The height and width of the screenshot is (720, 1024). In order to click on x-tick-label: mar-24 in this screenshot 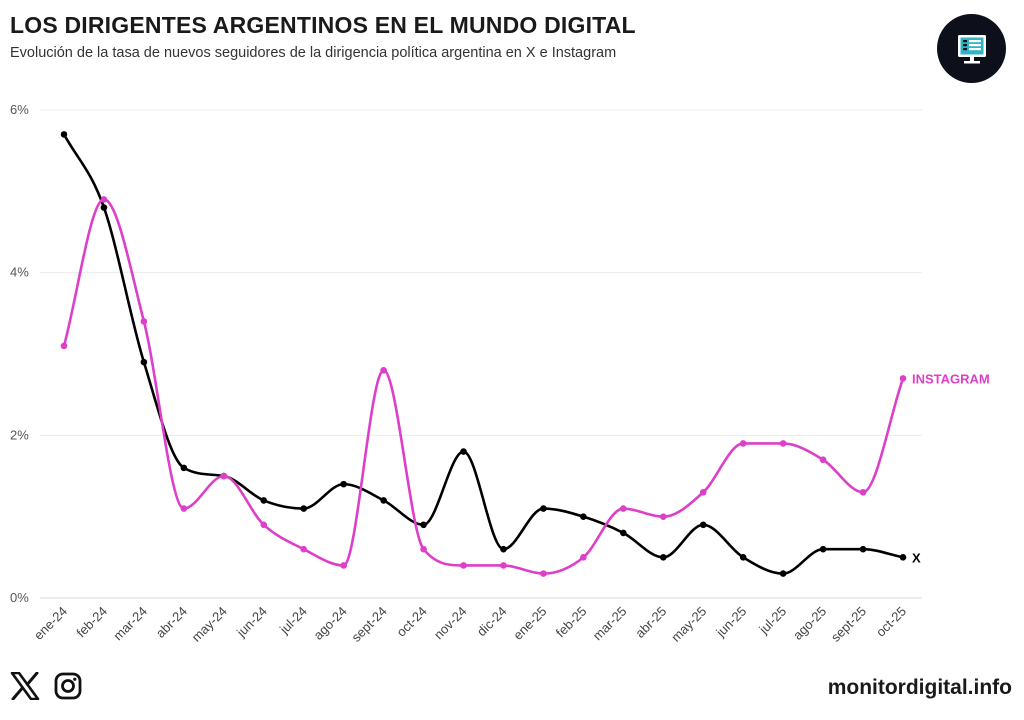, I will do `click(130, 624)`.